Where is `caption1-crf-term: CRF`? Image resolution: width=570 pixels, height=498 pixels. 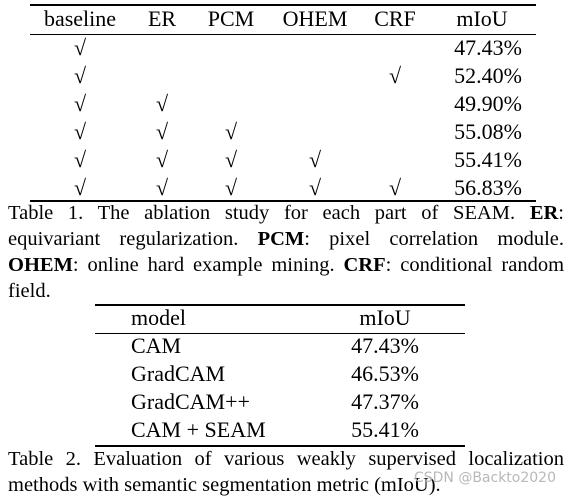 caption1-crf-term: CRF is located at coordinates (364, 265).